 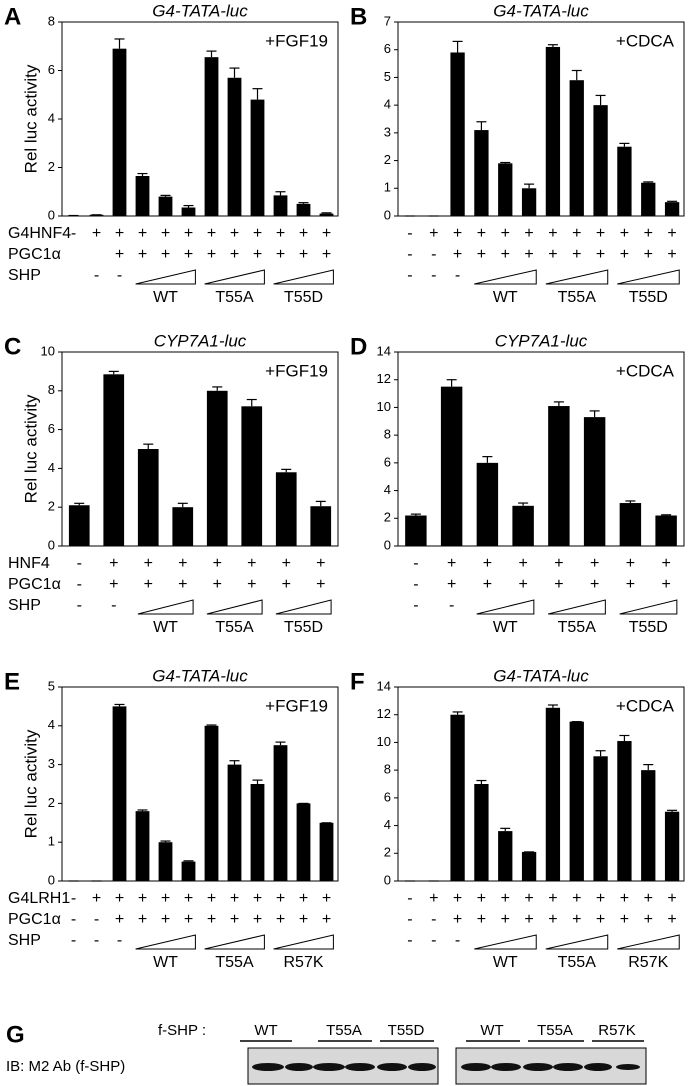 I want to click on y-tick-label: 1, so click(x=387, y=187).